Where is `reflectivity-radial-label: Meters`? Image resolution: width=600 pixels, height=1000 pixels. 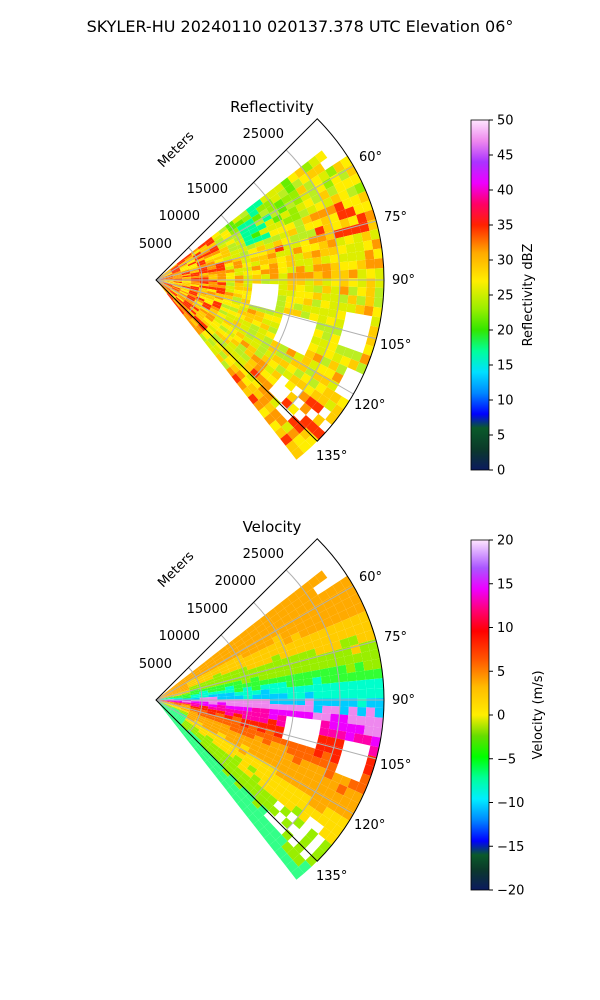 reflectivity-radial-label: Meters is located at coordinates (176, 150).